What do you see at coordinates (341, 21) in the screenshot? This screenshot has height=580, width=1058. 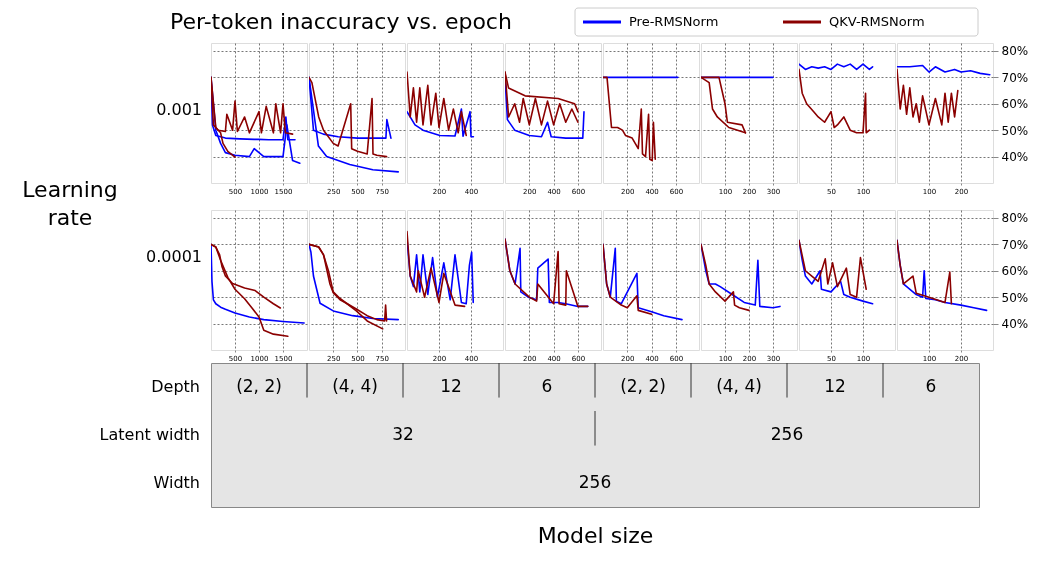 I see `text: Per-token inaccuracy vs. epoch` at bounding box center [341, 21].